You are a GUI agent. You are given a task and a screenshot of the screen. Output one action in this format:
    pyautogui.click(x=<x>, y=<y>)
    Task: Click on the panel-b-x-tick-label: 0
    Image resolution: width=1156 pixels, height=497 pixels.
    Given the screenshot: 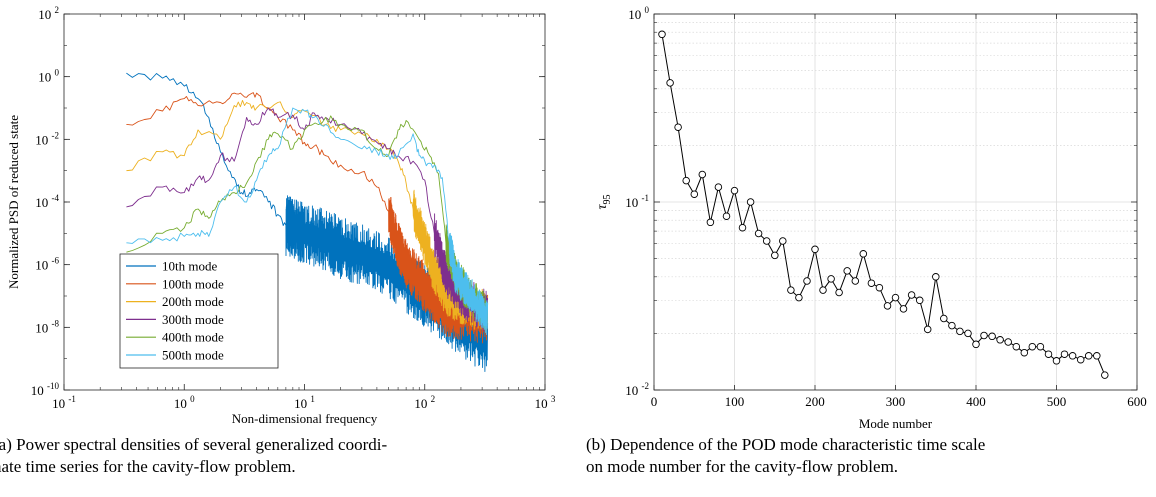 What is the action you would take?
    pyautogui.click(x=654, y=401)
    